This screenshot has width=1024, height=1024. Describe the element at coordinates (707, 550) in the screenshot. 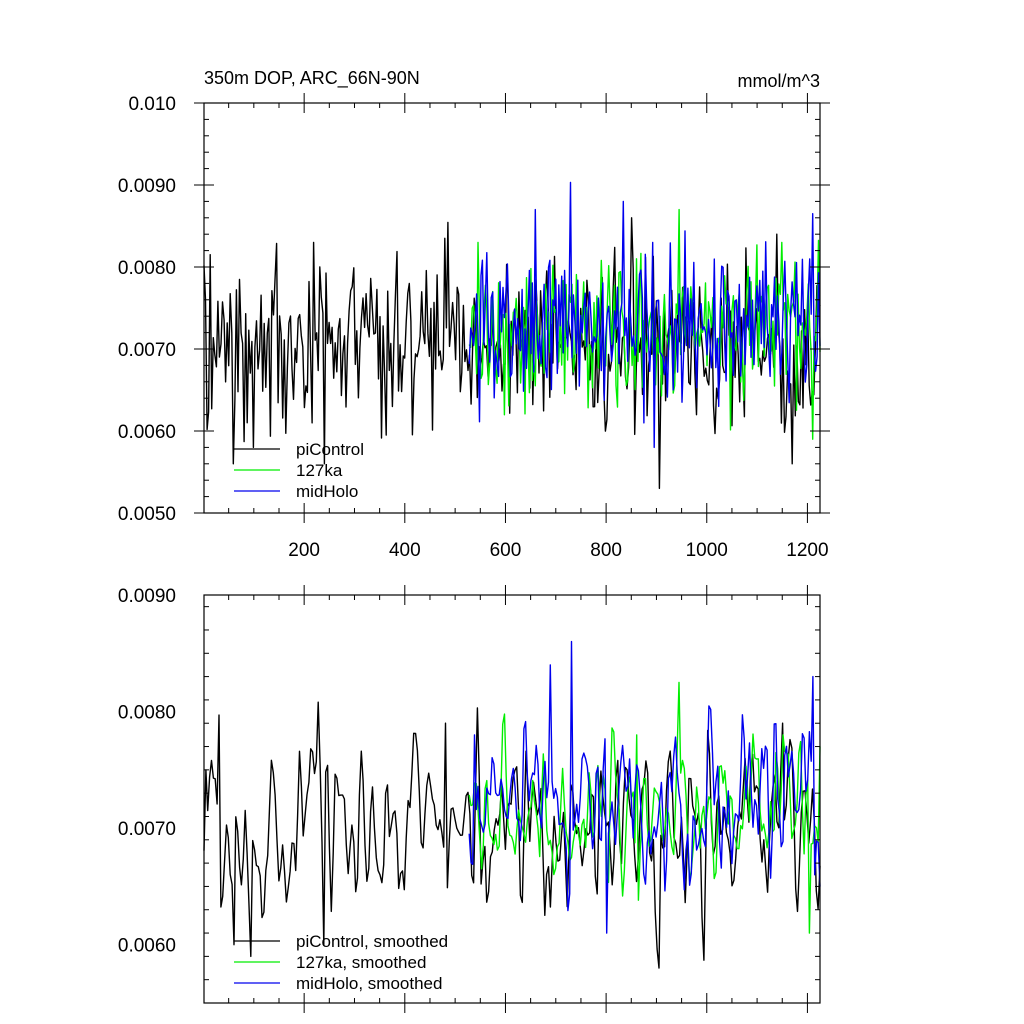

I see `x-tick-label: 1000` at that location.